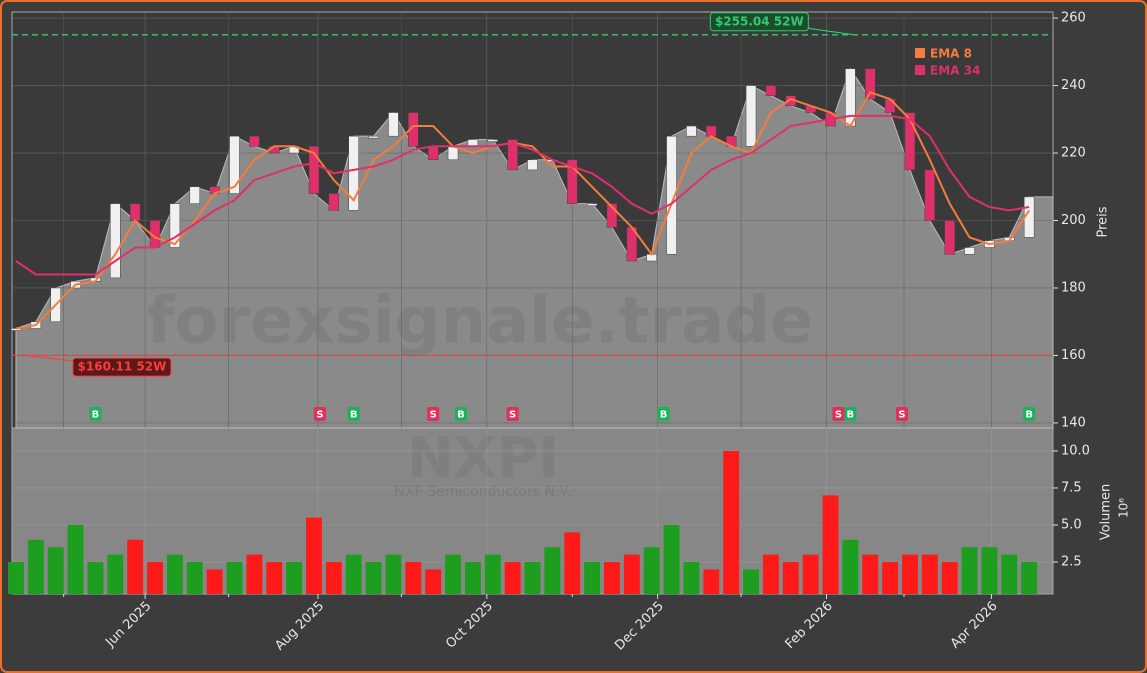 Image resolution: width=1147 pixels, height=673 pixels. I want to click on legend-label: EMA 34, so click(955, 71).